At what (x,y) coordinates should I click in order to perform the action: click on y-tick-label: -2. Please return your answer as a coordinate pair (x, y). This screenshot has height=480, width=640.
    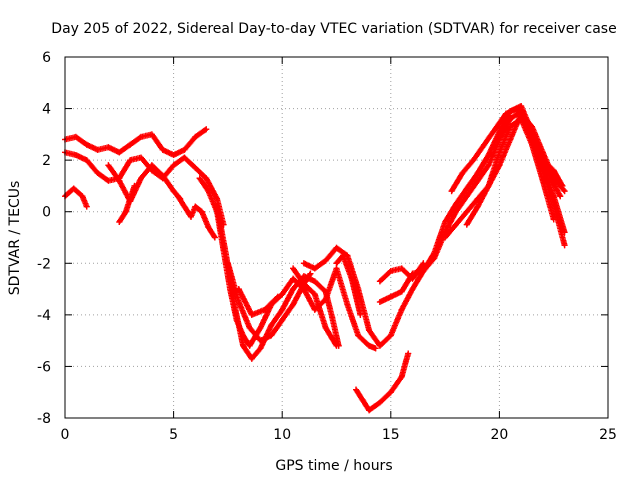
    Looking at the image, I should click on (44, 264).